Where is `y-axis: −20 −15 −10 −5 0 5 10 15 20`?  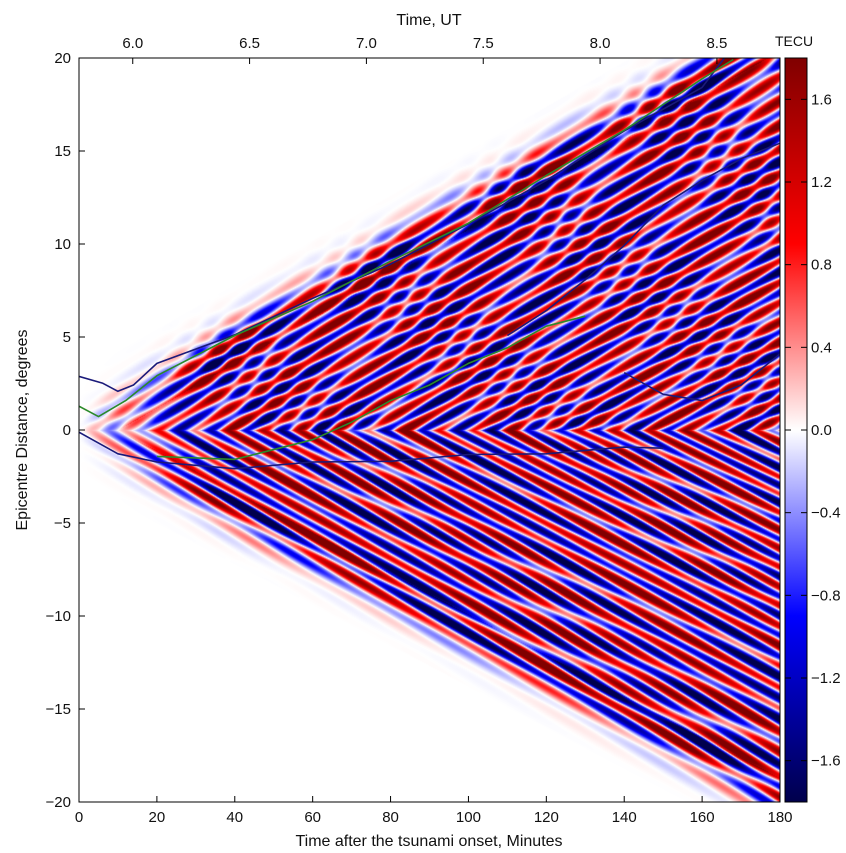
y-axis: −20 −15 −10 −5 0 5 10 15 20 is located at coordinates (65, 430).